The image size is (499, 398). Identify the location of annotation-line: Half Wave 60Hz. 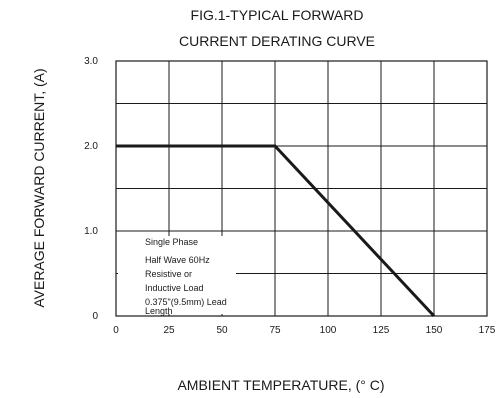
(177, 260).